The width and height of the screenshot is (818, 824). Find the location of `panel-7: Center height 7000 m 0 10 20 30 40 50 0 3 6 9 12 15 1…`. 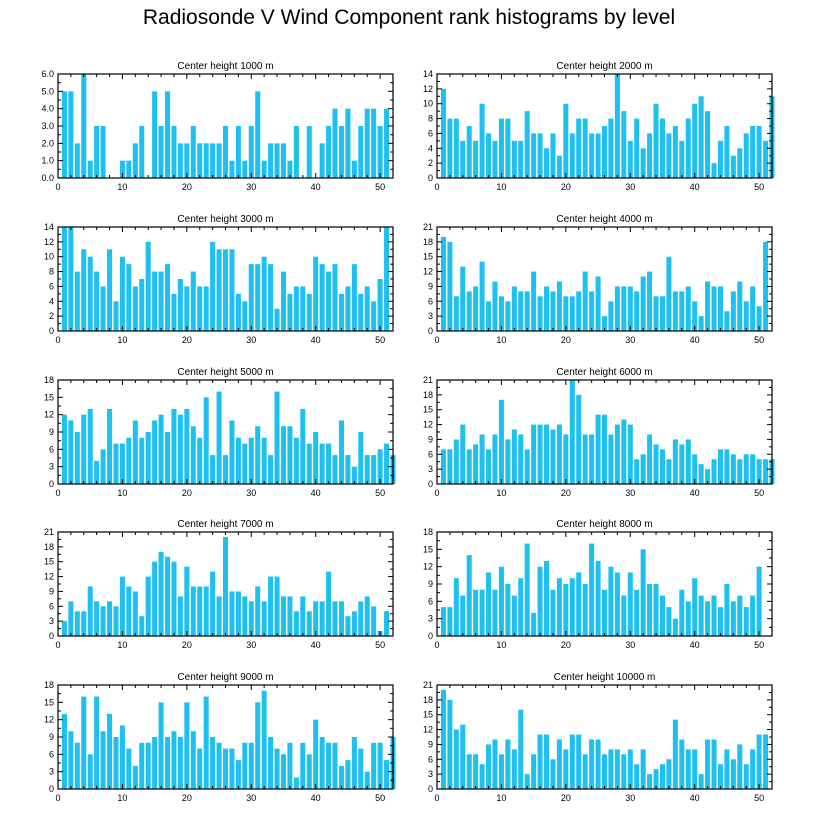

panel-7: Center height 7000 m 0 10 20 30 40 50 0 3 6 9 12 15 1… is located at coordinates (219, 584).